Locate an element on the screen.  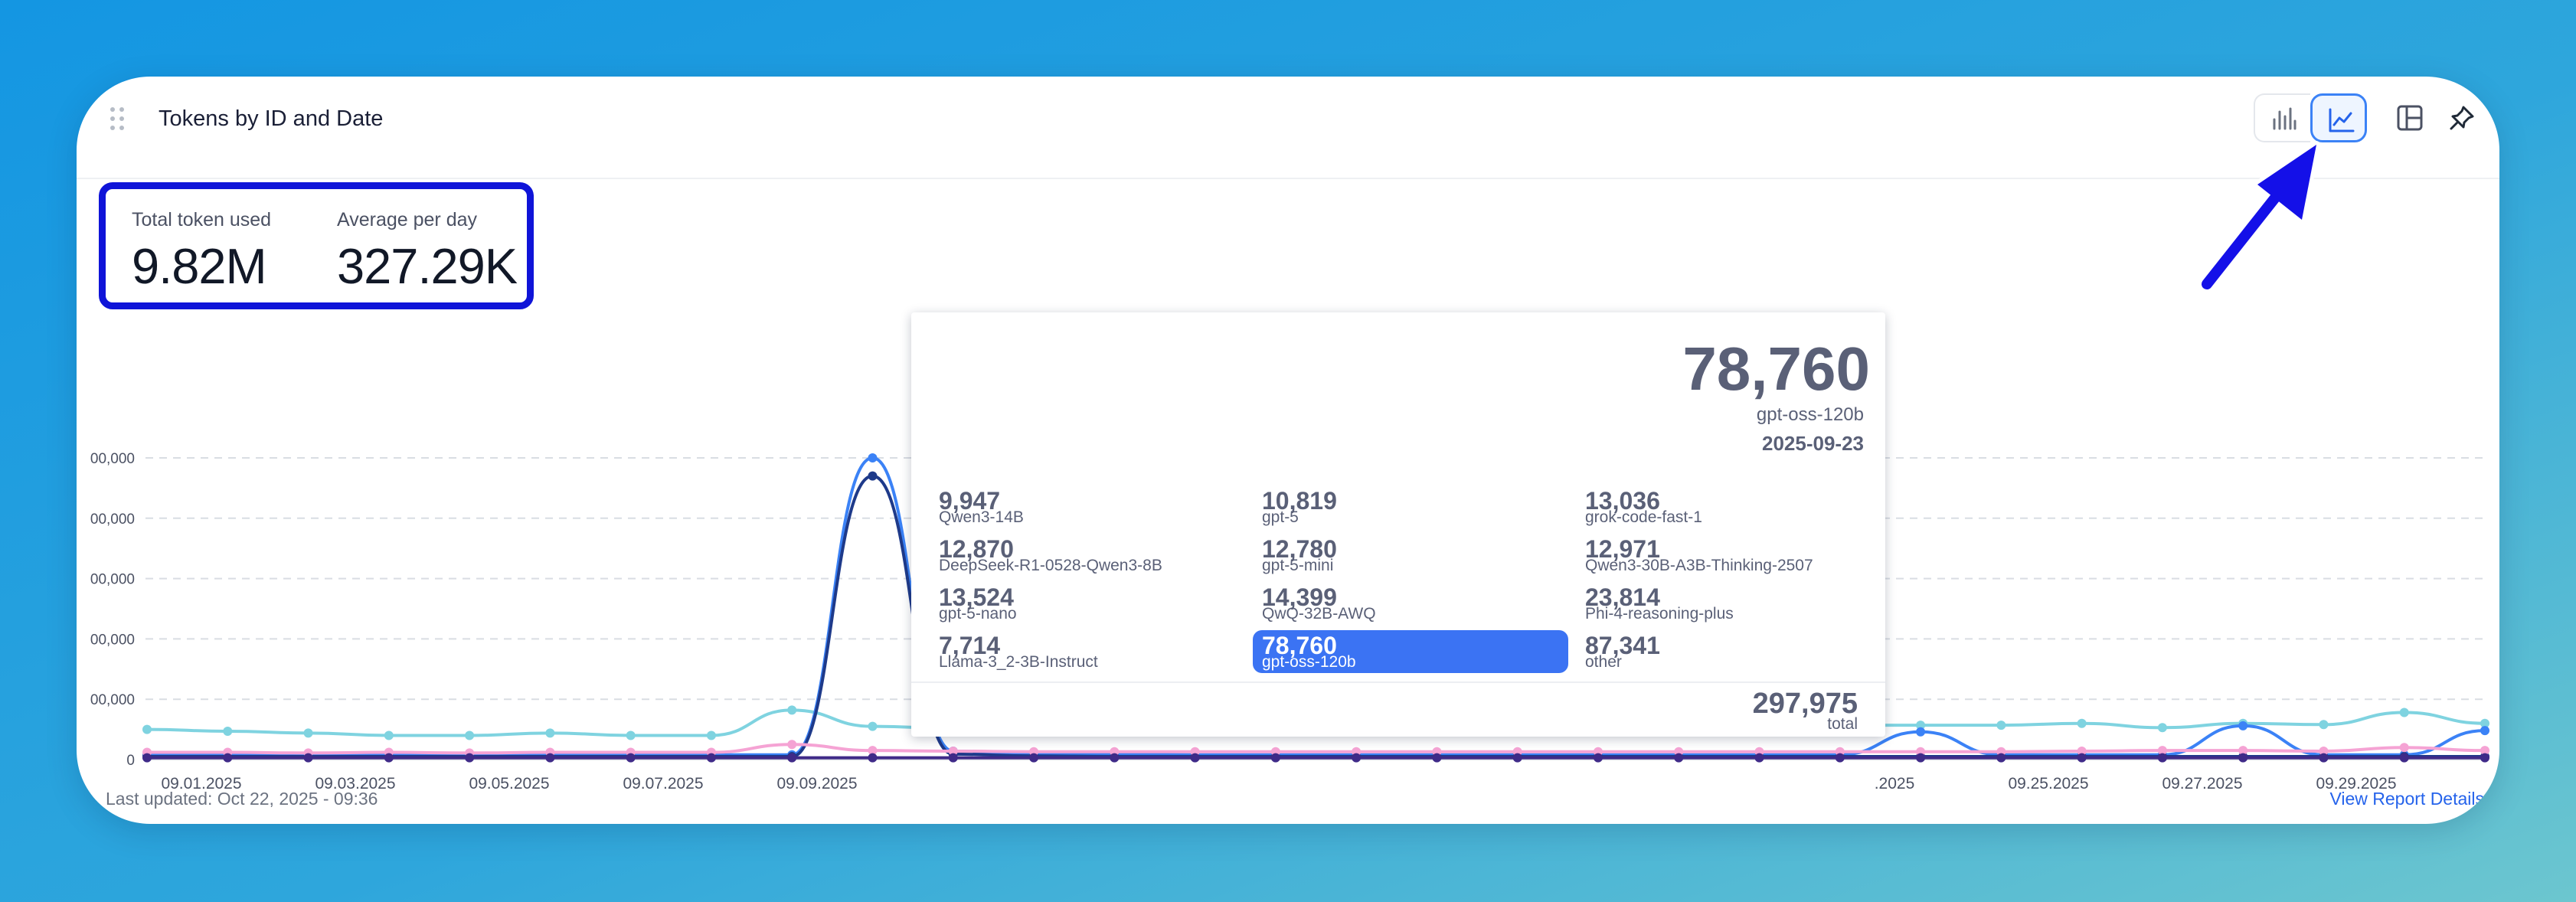
tooltip-item: 7,714 Llama-3_2-3B-Instruct is located at coordinates (1087, 651).